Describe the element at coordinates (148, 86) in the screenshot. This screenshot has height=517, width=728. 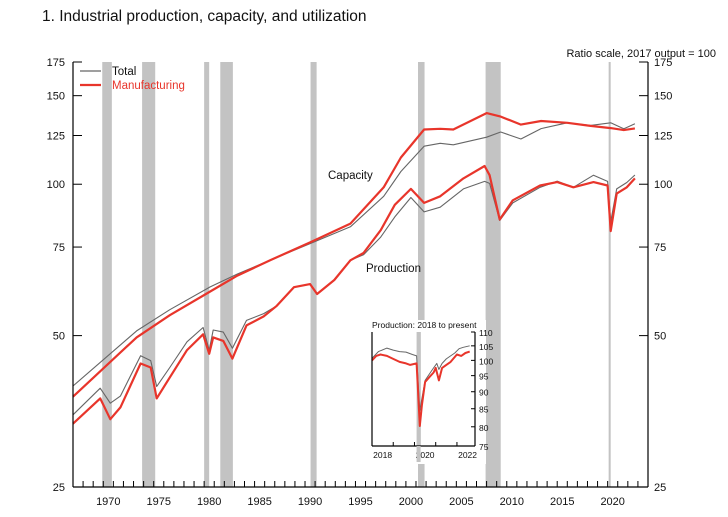
I see `legend-manufacturing-label: Manufacturing` at that location.